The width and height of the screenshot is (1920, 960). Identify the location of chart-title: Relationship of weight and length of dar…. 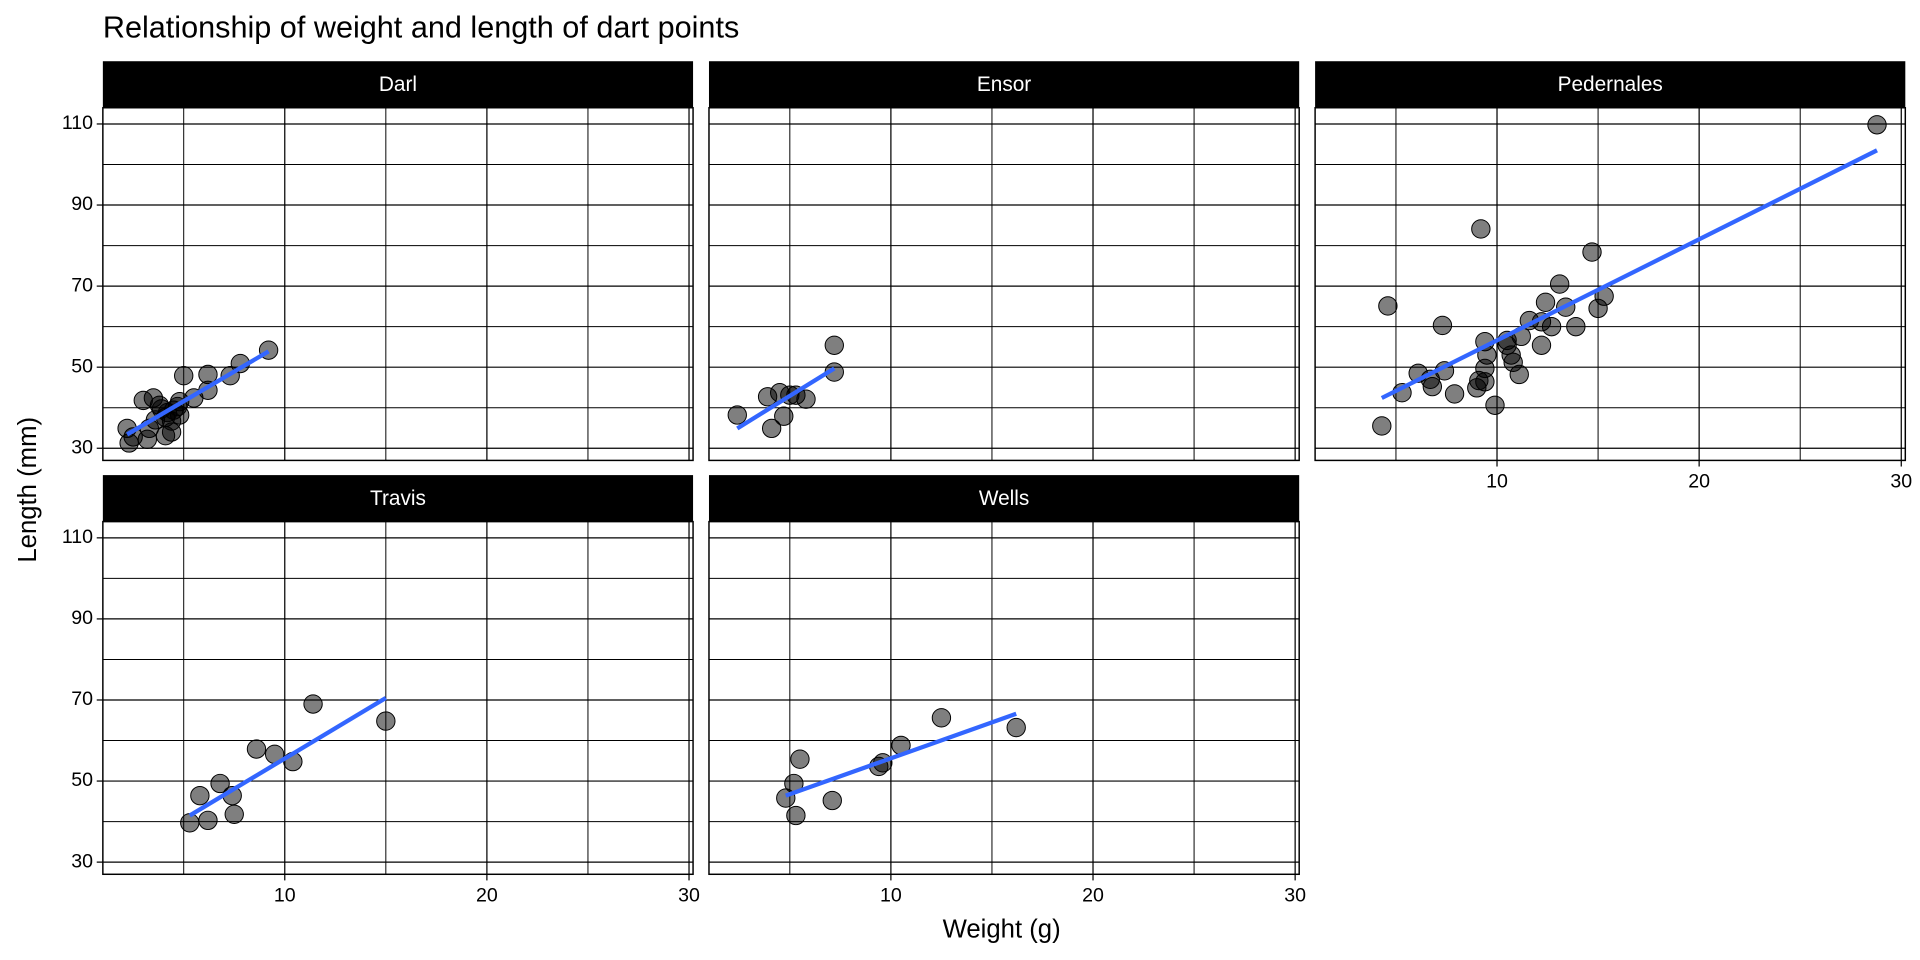
(421, 27).